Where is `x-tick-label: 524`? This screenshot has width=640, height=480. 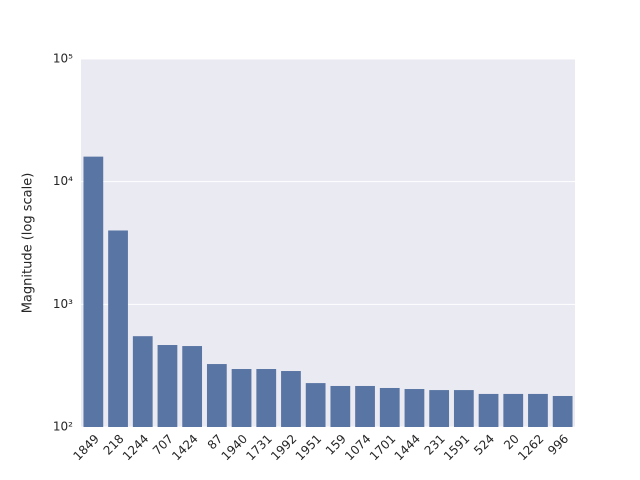
x-tick-label: 524 is located at coordinates (484, 445).